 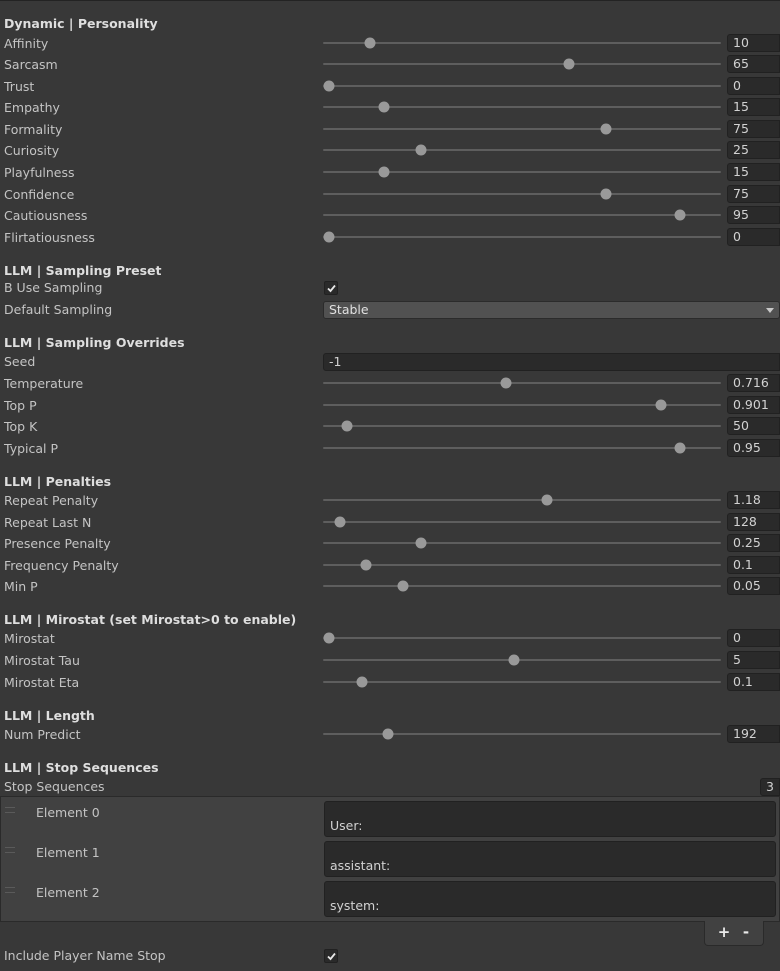 What do you see at coordinates (33, 129) in the screenshot?
I see `formality-label: Formality` at bounding box center [33, 129].